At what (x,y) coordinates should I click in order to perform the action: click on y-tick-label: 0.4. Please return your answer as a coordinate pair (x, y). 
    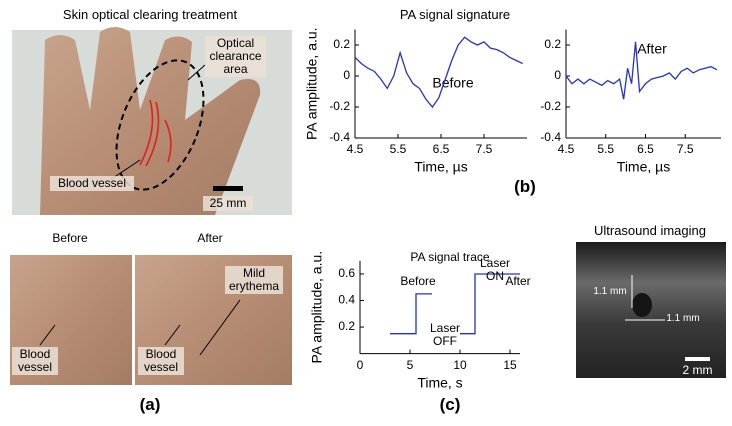
    Looking at the image, I should click on (346, 300).